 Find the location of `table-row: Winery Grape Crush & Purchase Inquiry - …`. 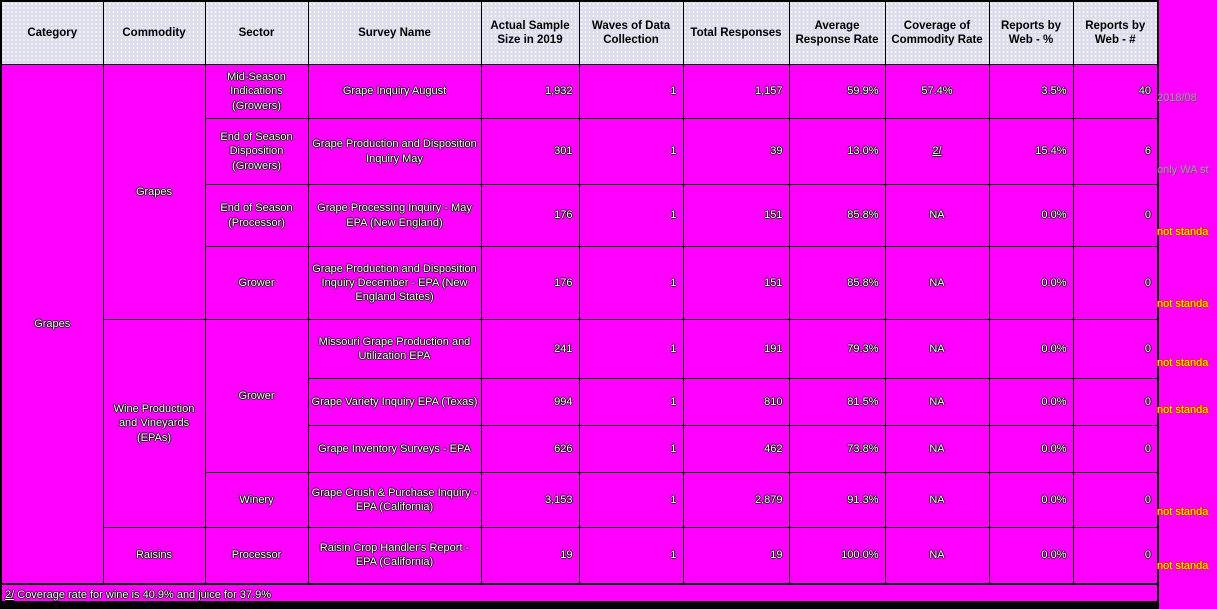

table-row: Winery Grape Crush & Purchase Inquiry - … is located at coordinates (580, 500).